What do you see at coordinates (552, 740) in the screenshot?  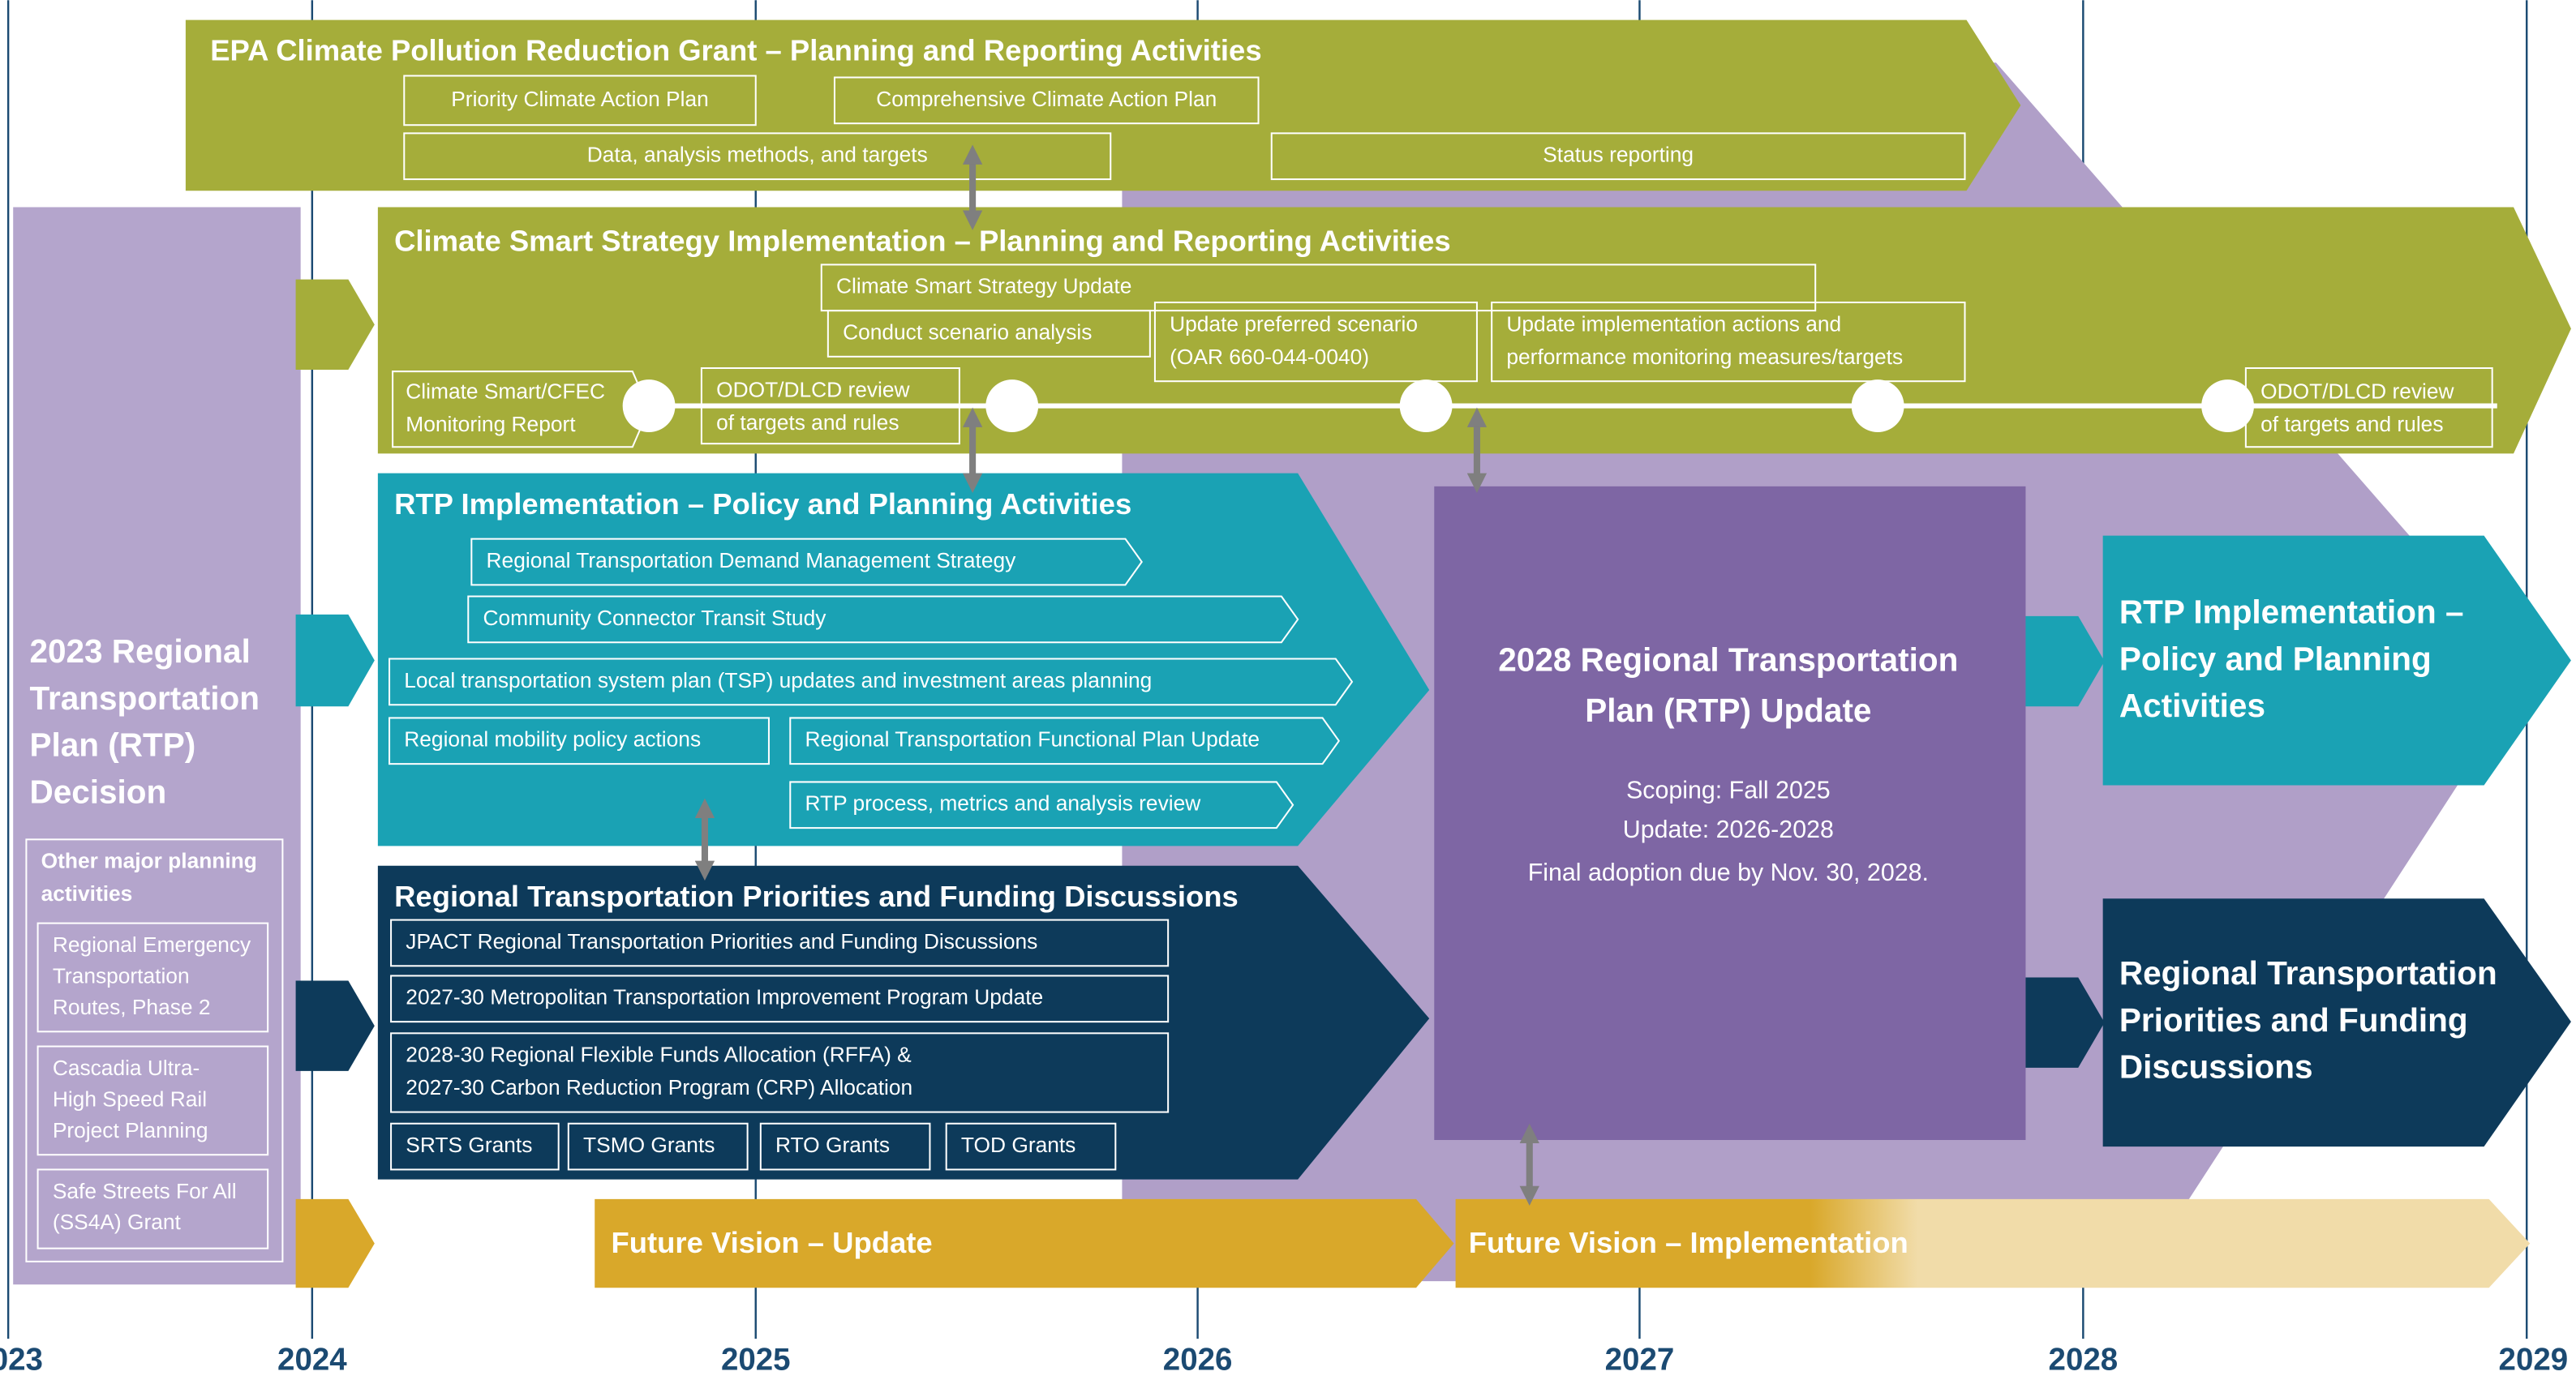 I see `rtp-box-label: Regional mobility policy actions` at bounding box center [552, 740].